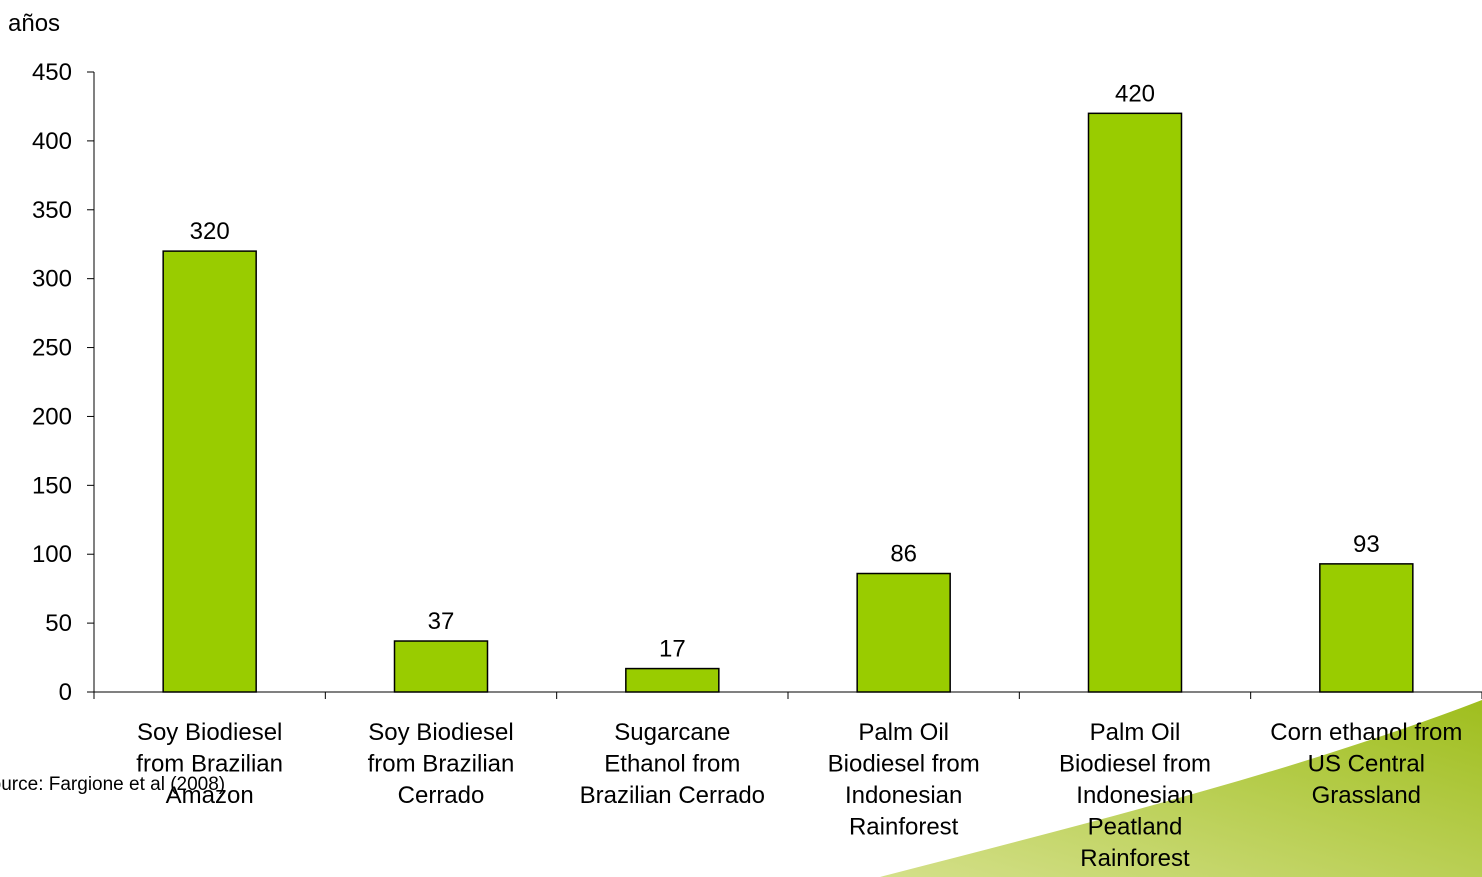 The image size is (1482, 877). Describe the element at coordinates (113, 784) in the screenshot. I see `source-text: Source: Fargione et al (2008)` at that location.